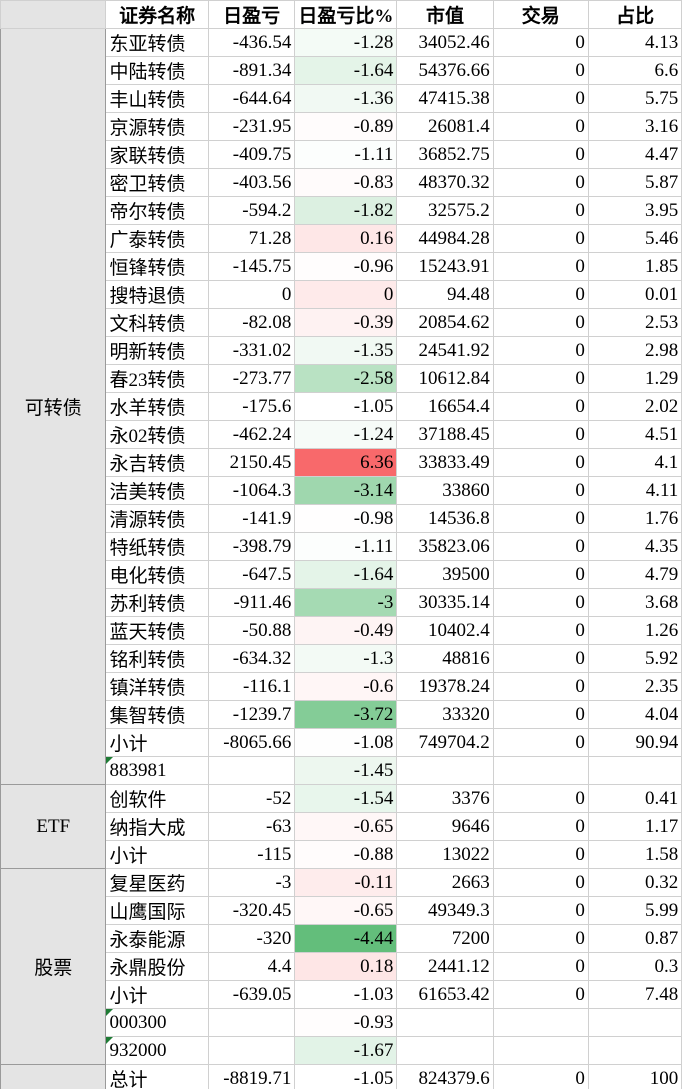 This screenshot has width=698, height=1089. I want to click on cell: 6.36, so click(346, 462).